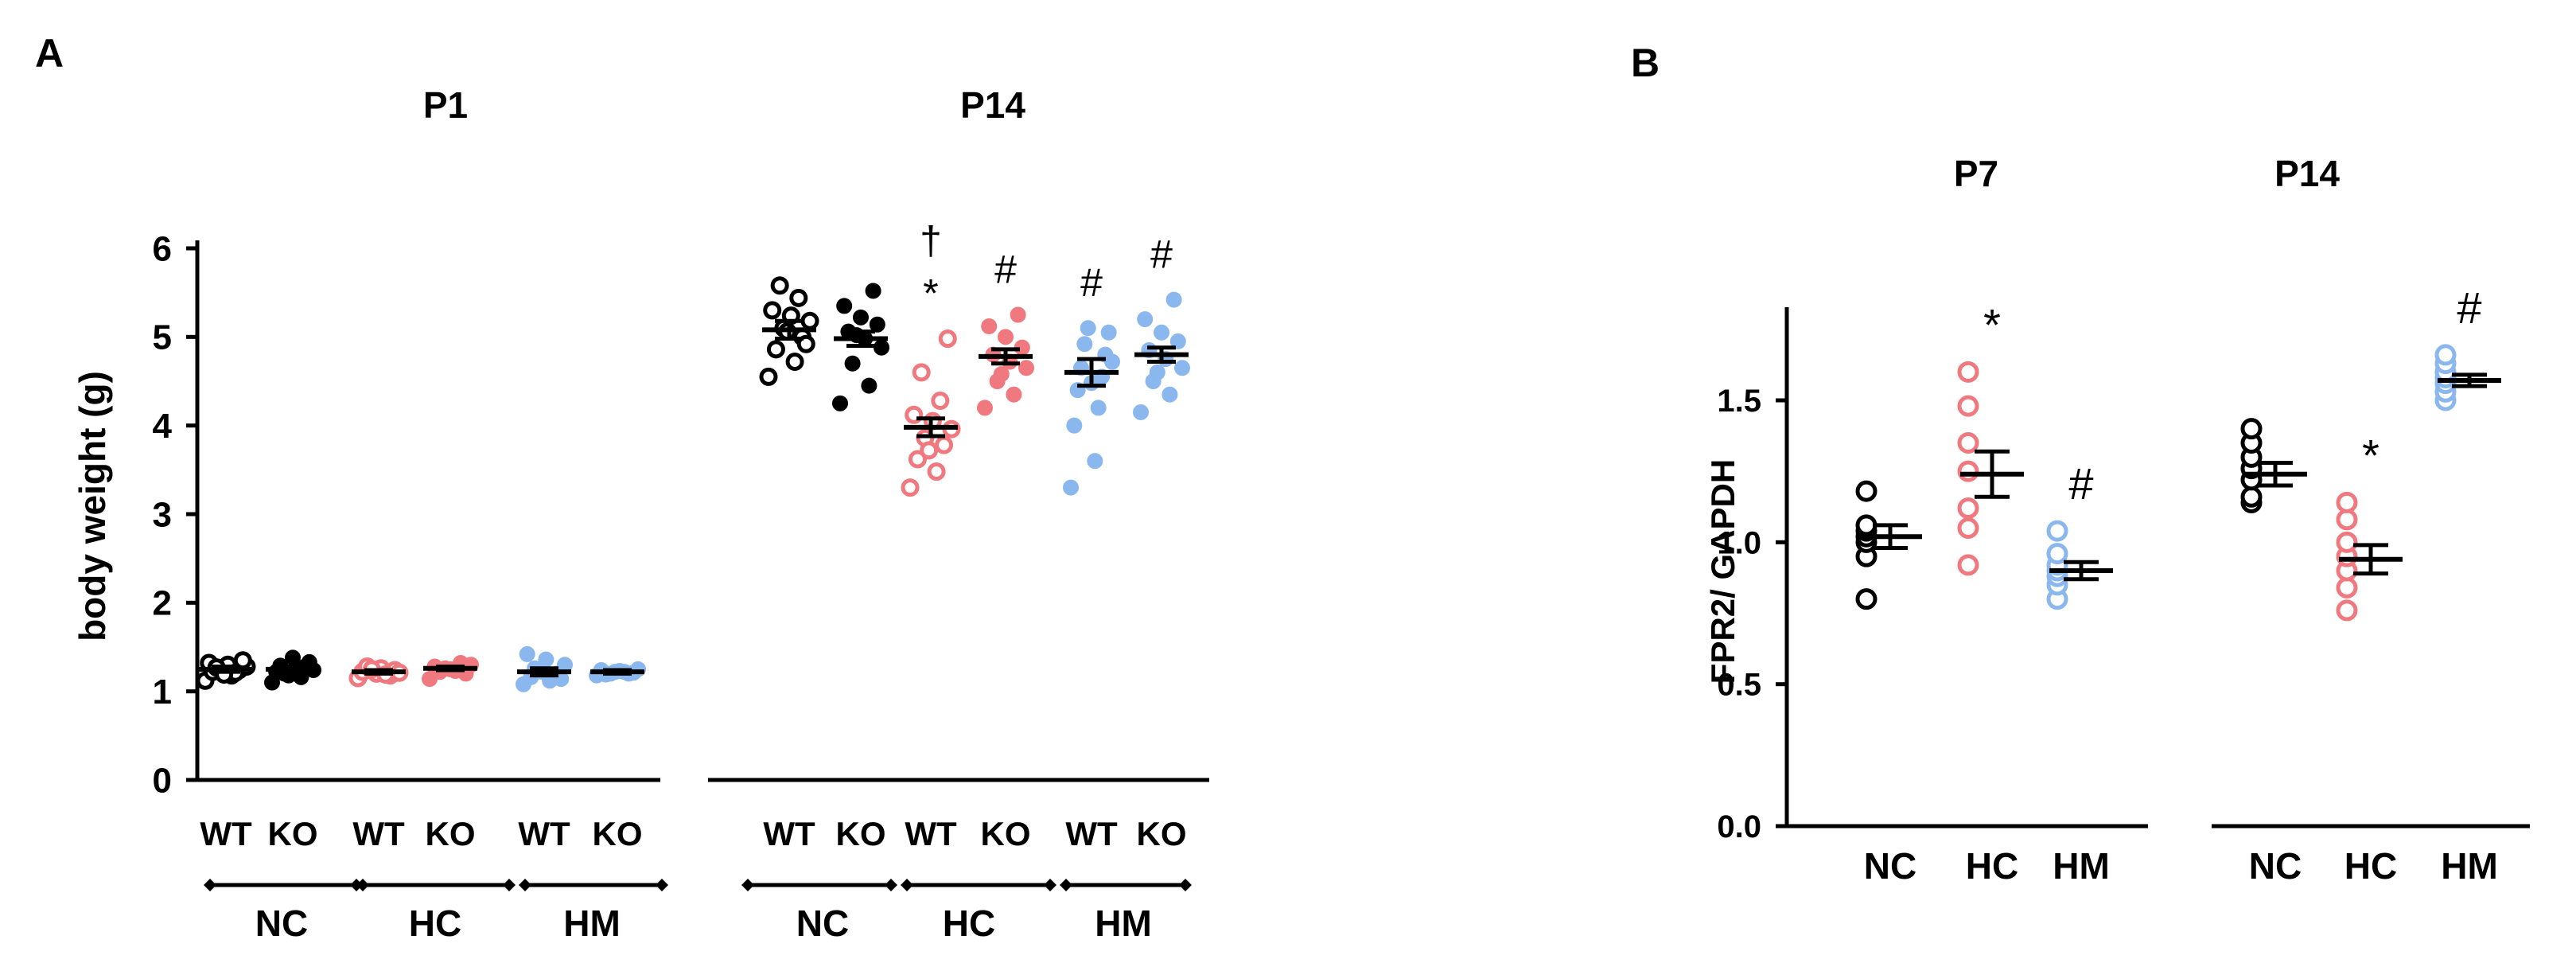 This screenshot has width=2576, height=967. What do you see at coordinates (1739, 826) in the screenshot?
I see `panel-b-ytick-label: 0.0` at bounding box center [1739, 826].